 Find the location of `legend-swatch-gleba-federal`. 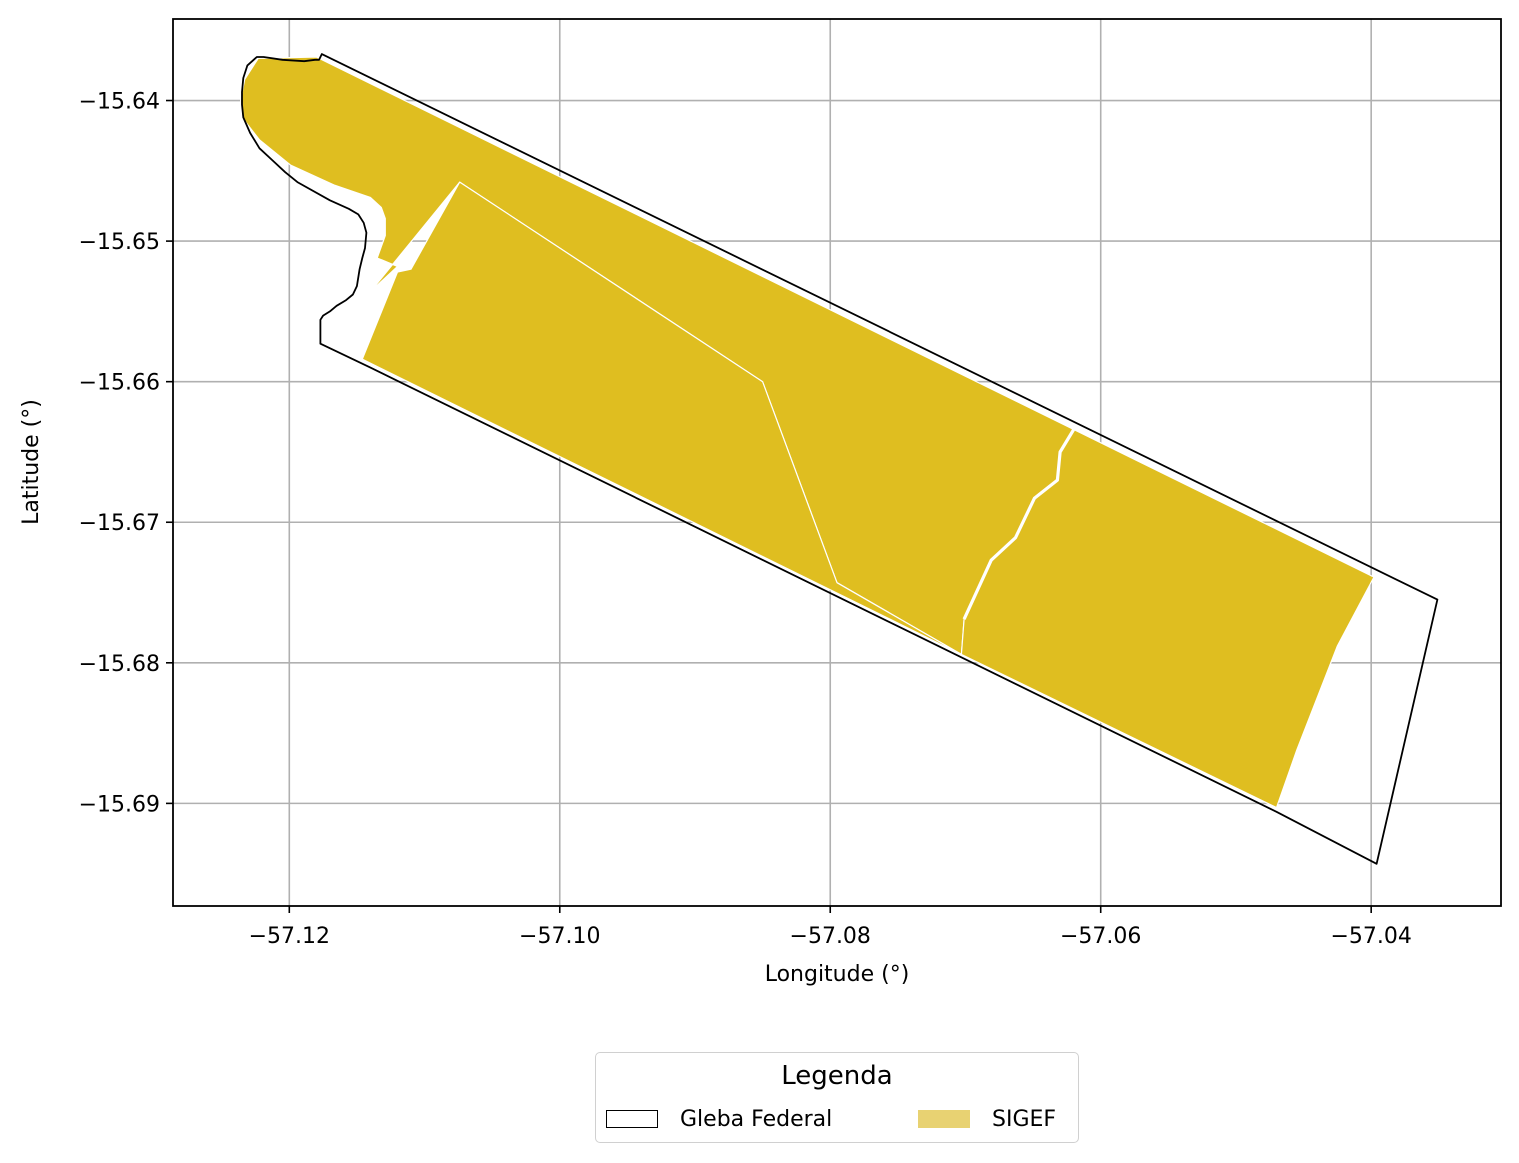

legend-swatch-gleba-federal is located at coordinates (632, 1119).